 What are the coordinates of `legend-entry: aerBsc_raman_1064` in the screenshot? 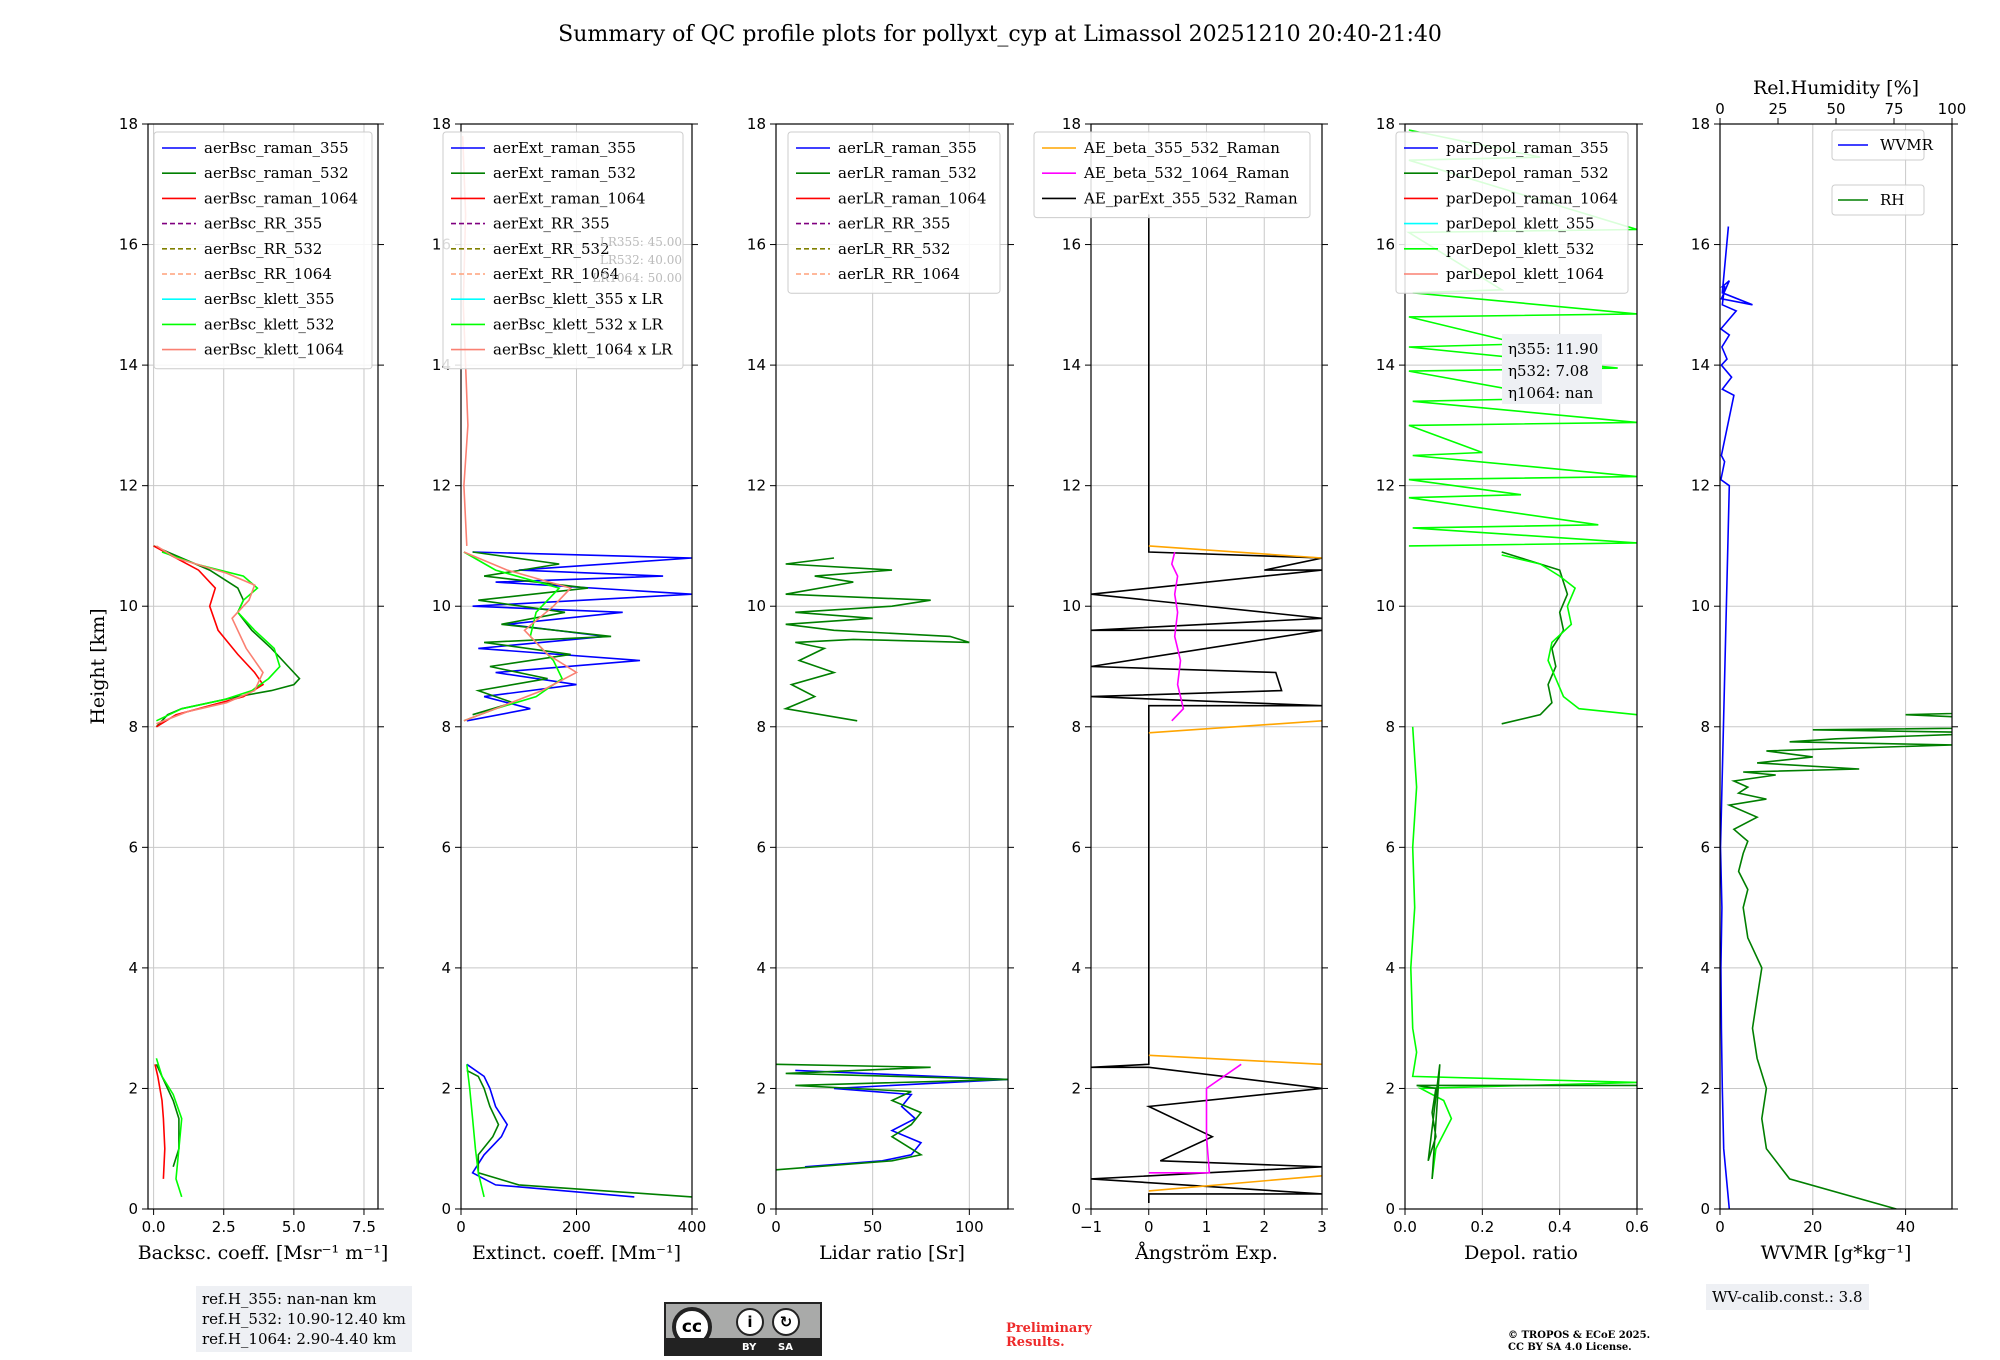 It's located at (281, 198).